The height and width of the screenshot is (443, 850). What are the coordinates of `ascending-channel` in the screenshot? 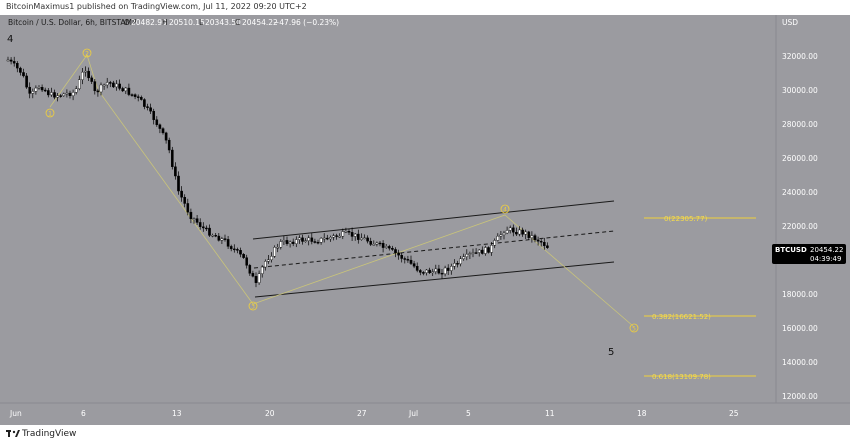 It's located at (433, 249).